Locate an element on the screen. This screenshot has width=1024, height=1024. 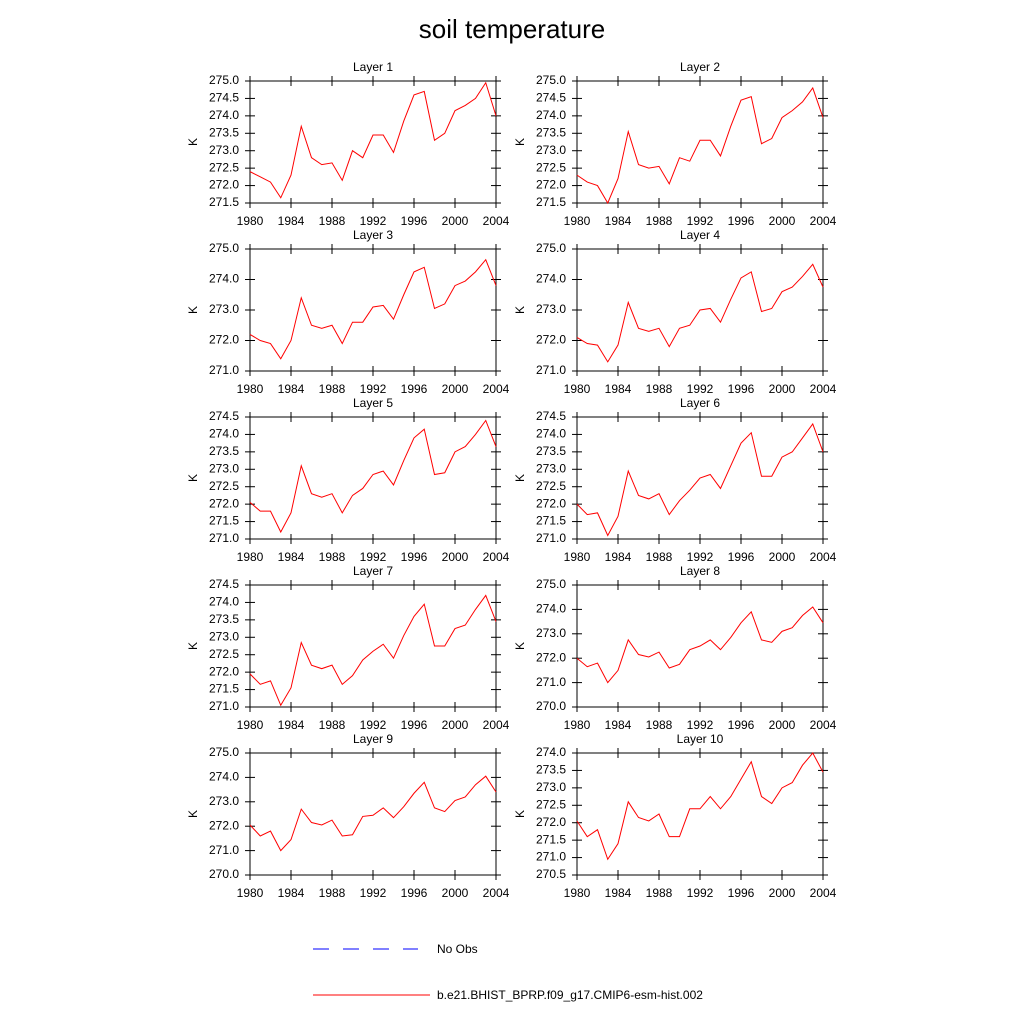
panel-title: Layer 3 is located at coordinates (373, 235).